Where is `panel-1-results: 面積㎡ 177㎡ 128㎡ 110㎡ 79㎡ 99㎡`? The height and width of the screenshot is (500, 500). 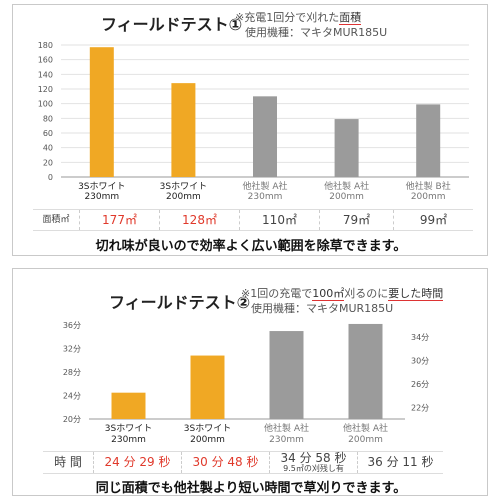
panel-1-results: 面積㎡ 177㎡ 128㎡ 110㎡ 79㎡ 99㎡ is located at coordinates (253, 220).